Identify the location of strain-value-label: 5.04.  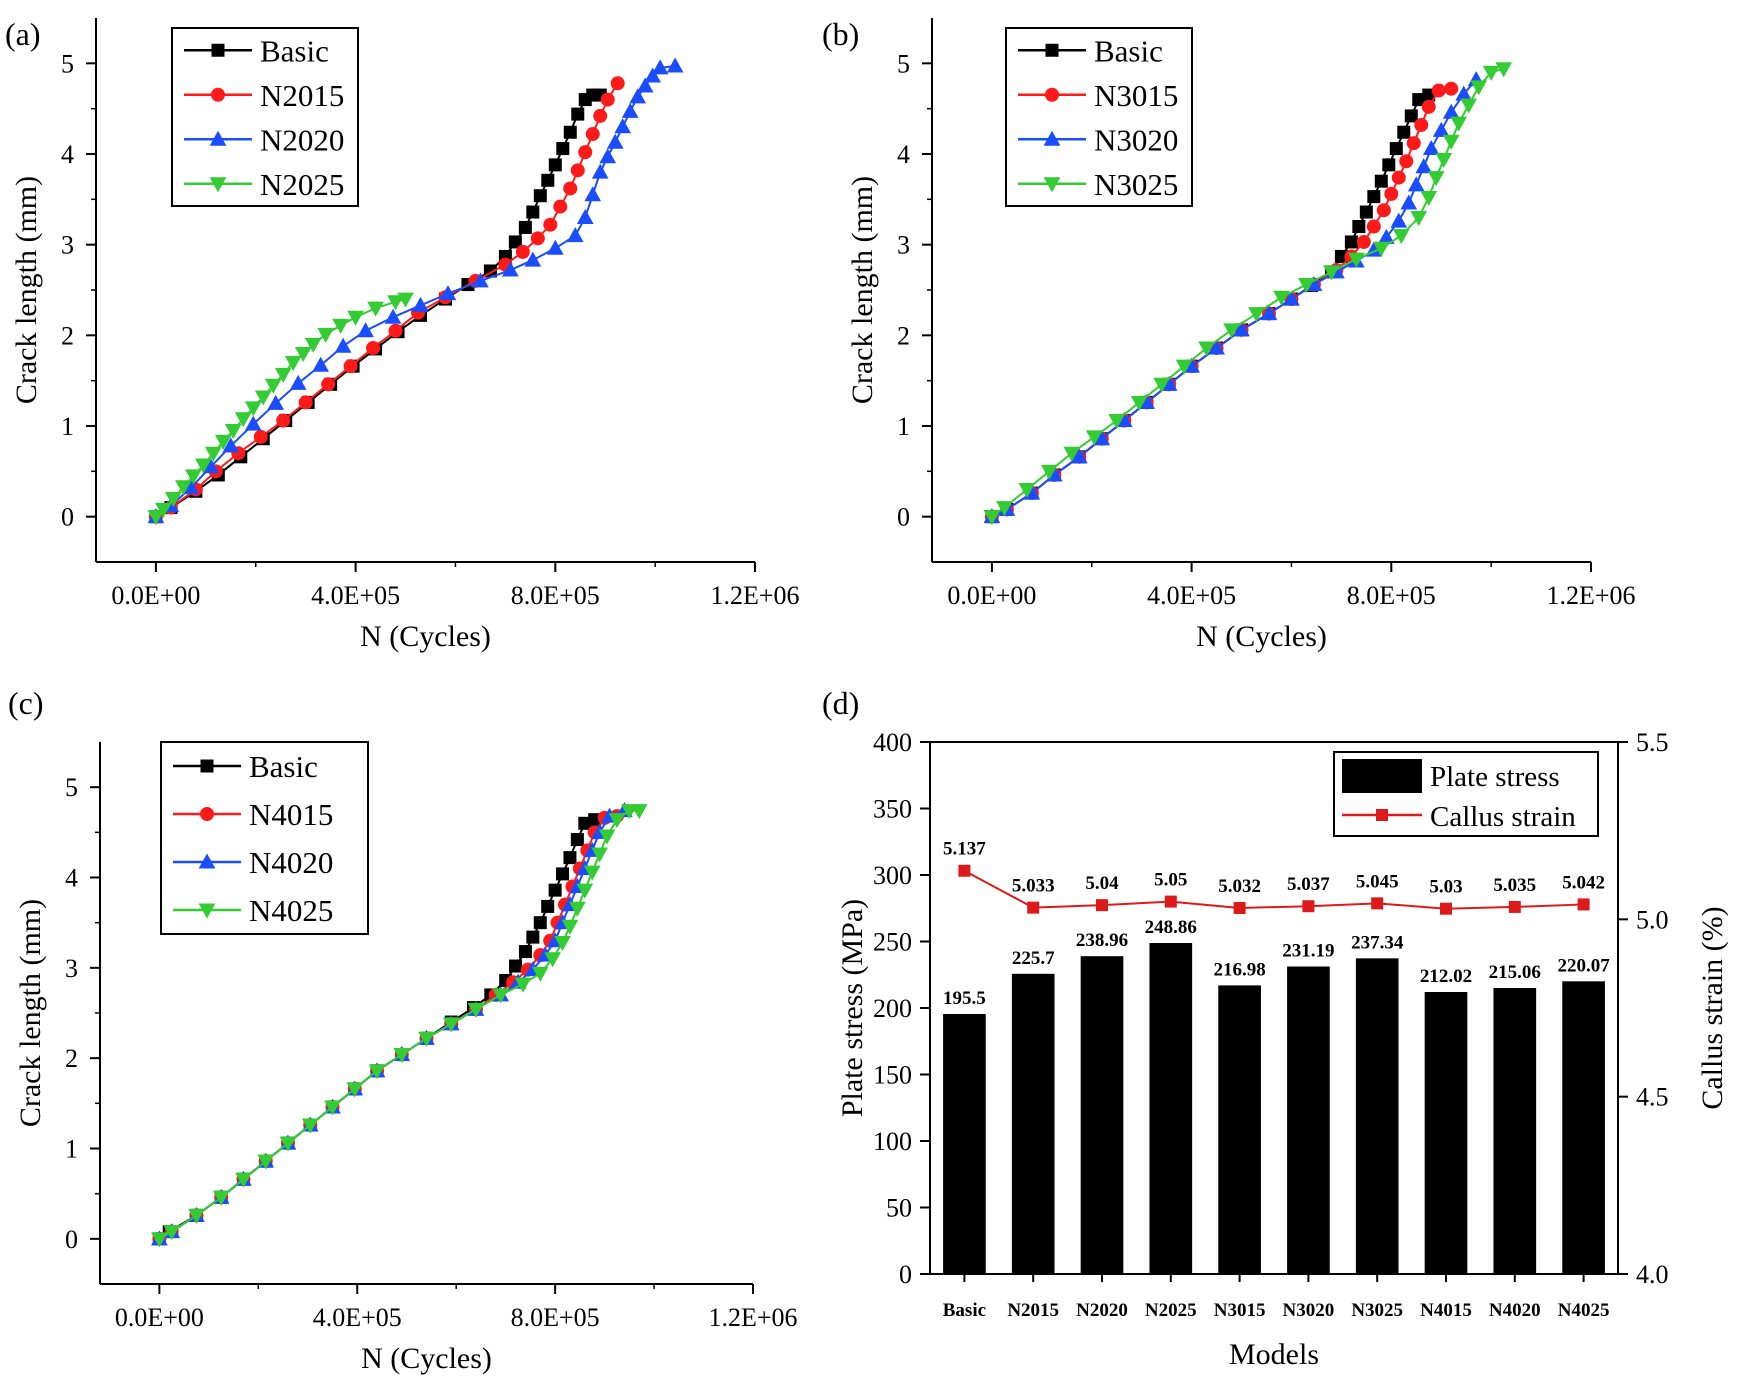
(1102, 883).